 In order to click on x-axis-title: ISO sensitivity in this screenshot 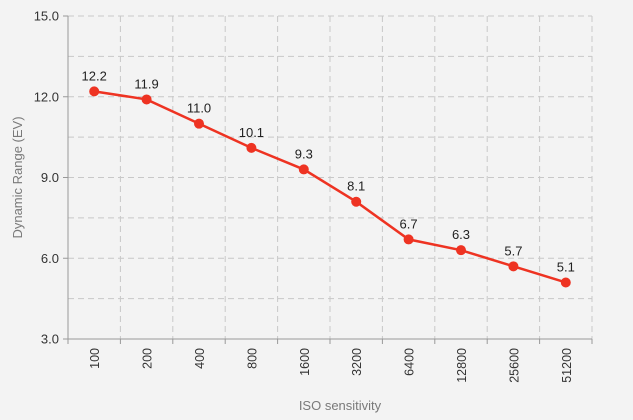, I will do `click(340, 405)`.